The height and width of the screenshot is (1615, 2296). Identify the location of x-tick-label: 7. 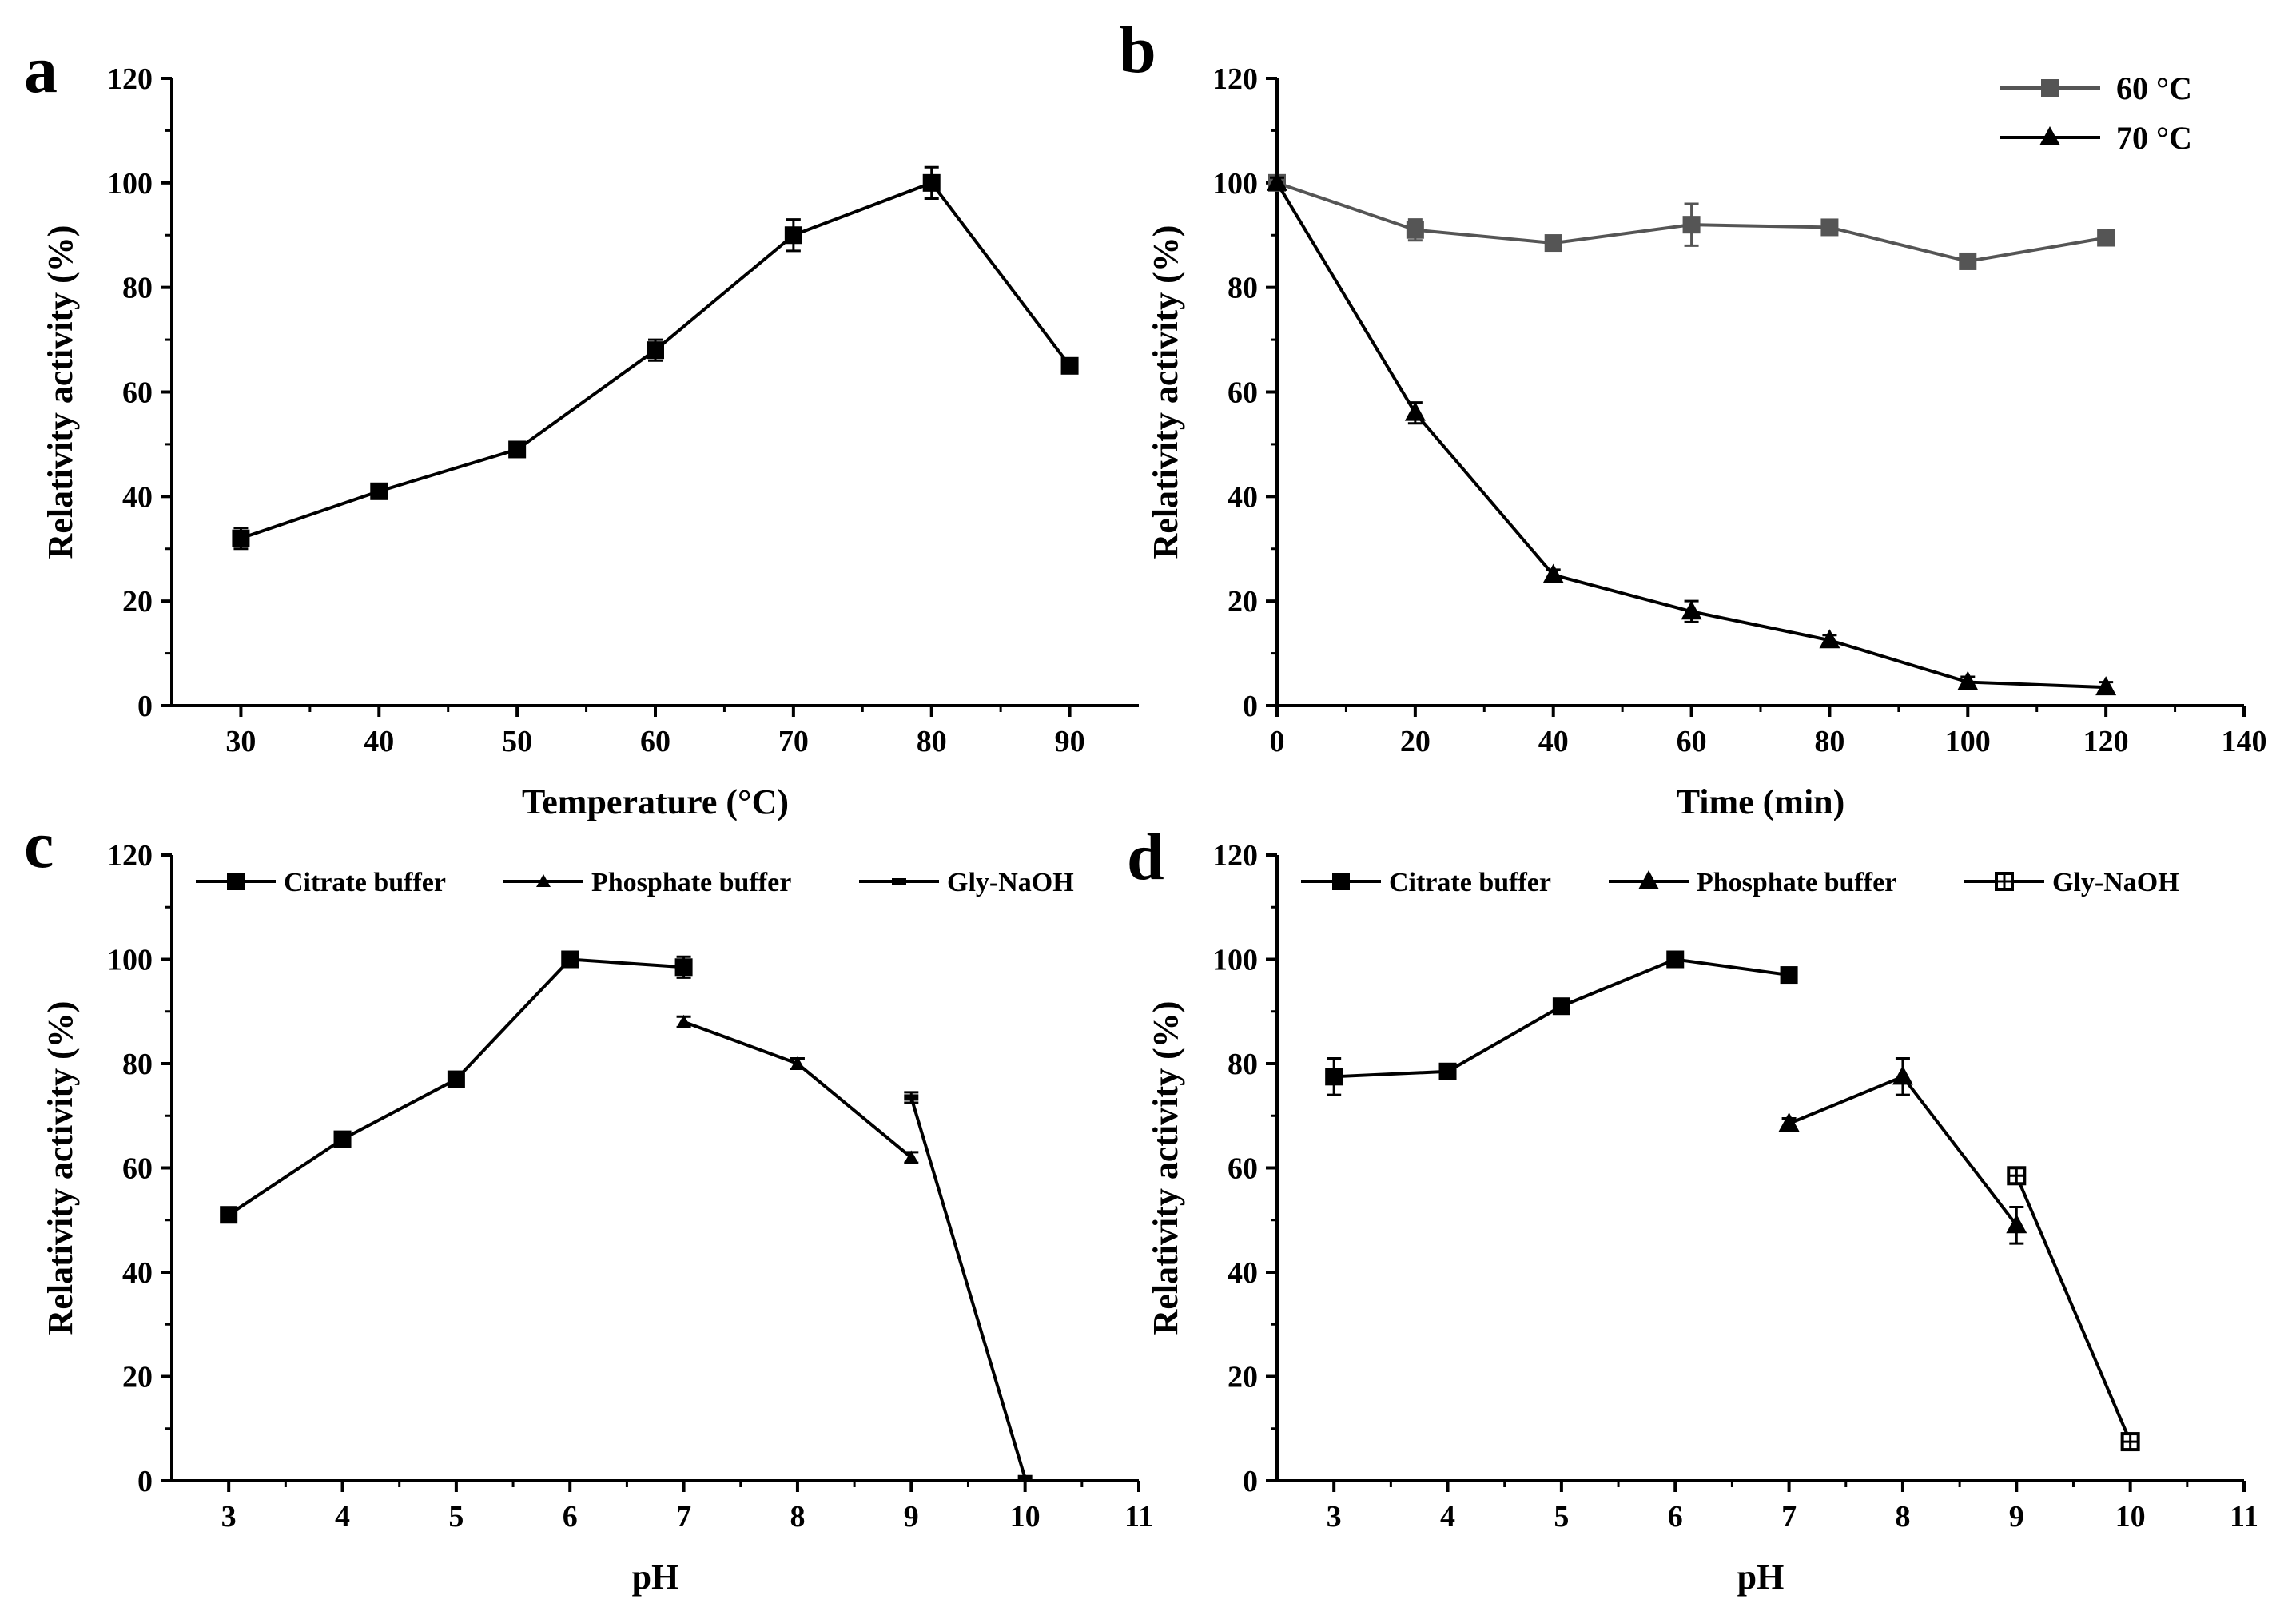
(1789, 1516).